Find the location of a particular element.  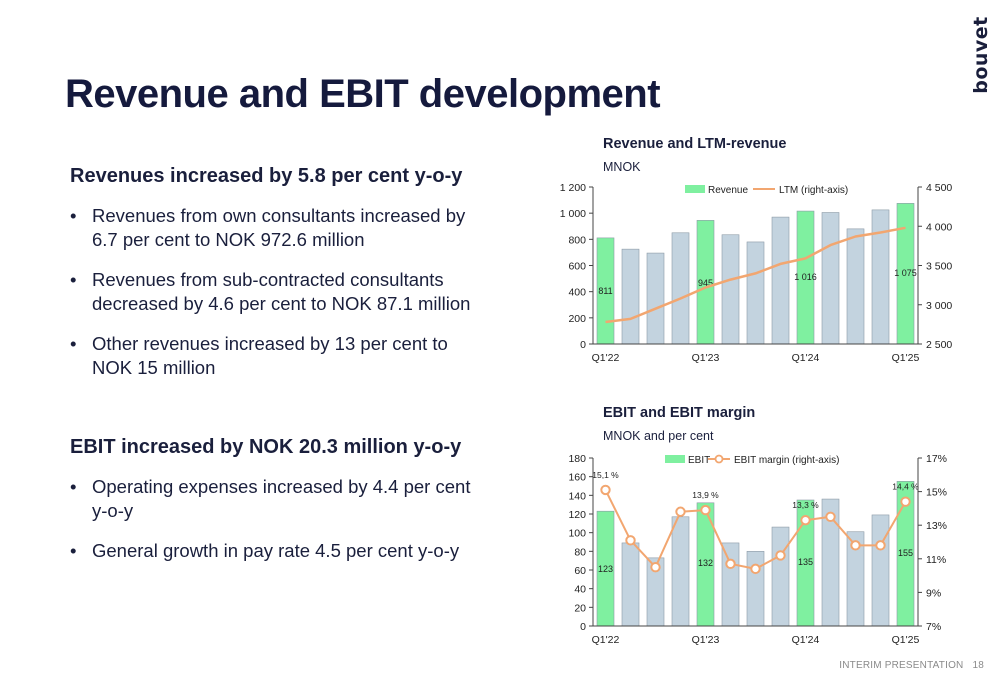

revenue-chart-subtitle: MNOK is located at coordinates (622, 167).